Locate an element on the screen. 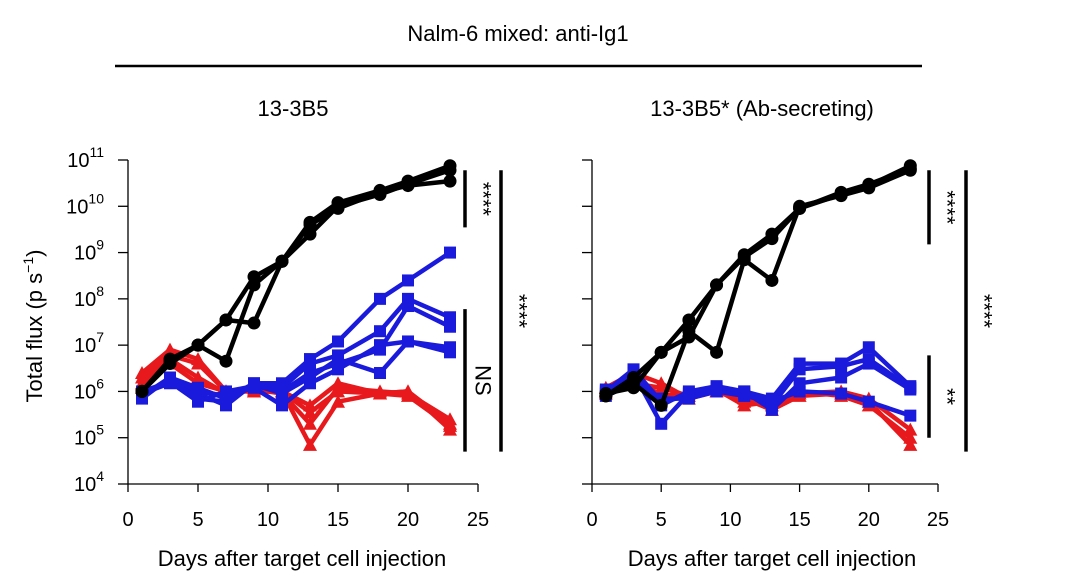 The image size is (1069, 583). x-tick-label: 20 is located at coordinates (408, 520).